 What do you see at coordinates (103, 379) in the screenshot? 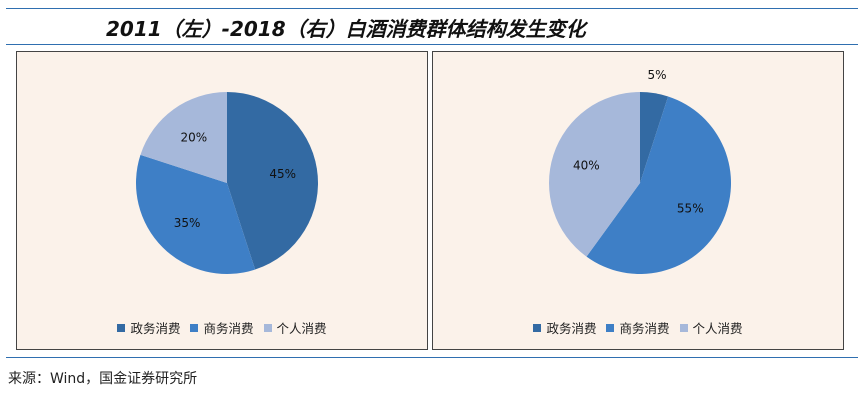
I see `source-note: 来源：Wind，国金证券研究所` at bounding box center [103, 379].